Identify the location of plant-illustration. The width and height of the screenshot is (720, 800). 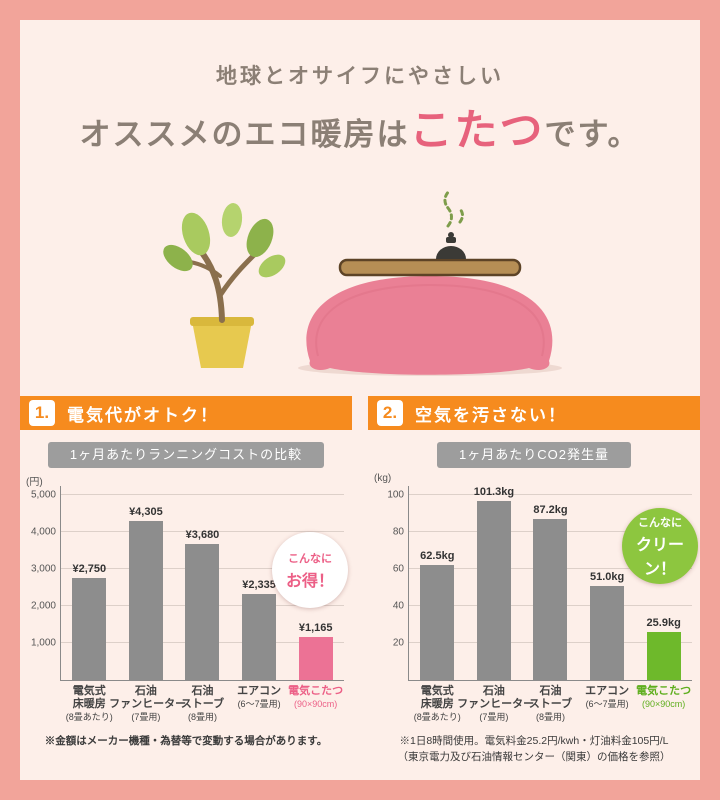
(224, 285).